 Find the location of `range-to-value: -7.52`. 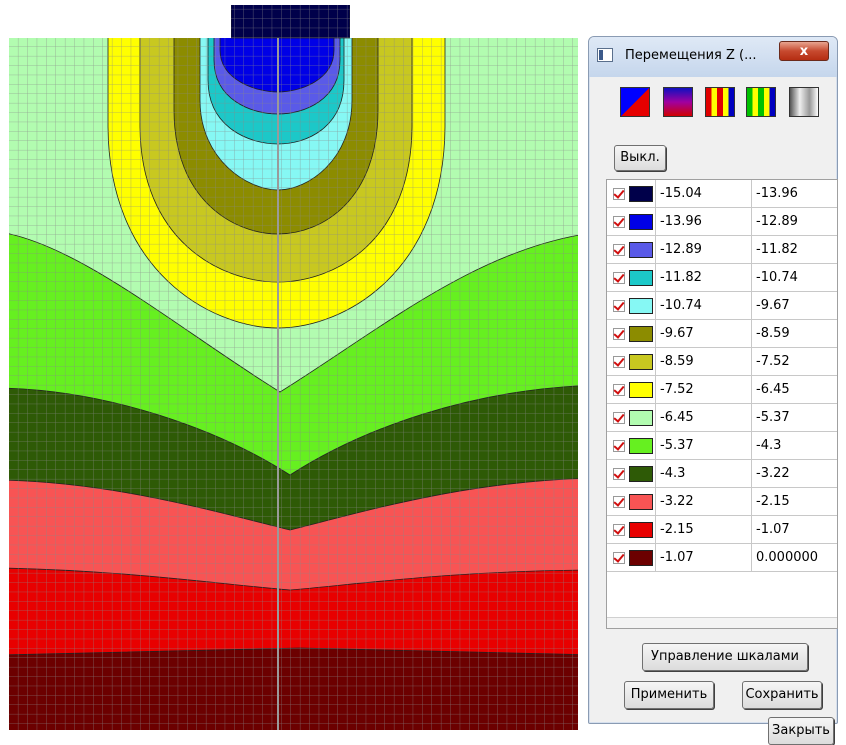

range-to-value: -7.52 is located at coordinates (794, 361).